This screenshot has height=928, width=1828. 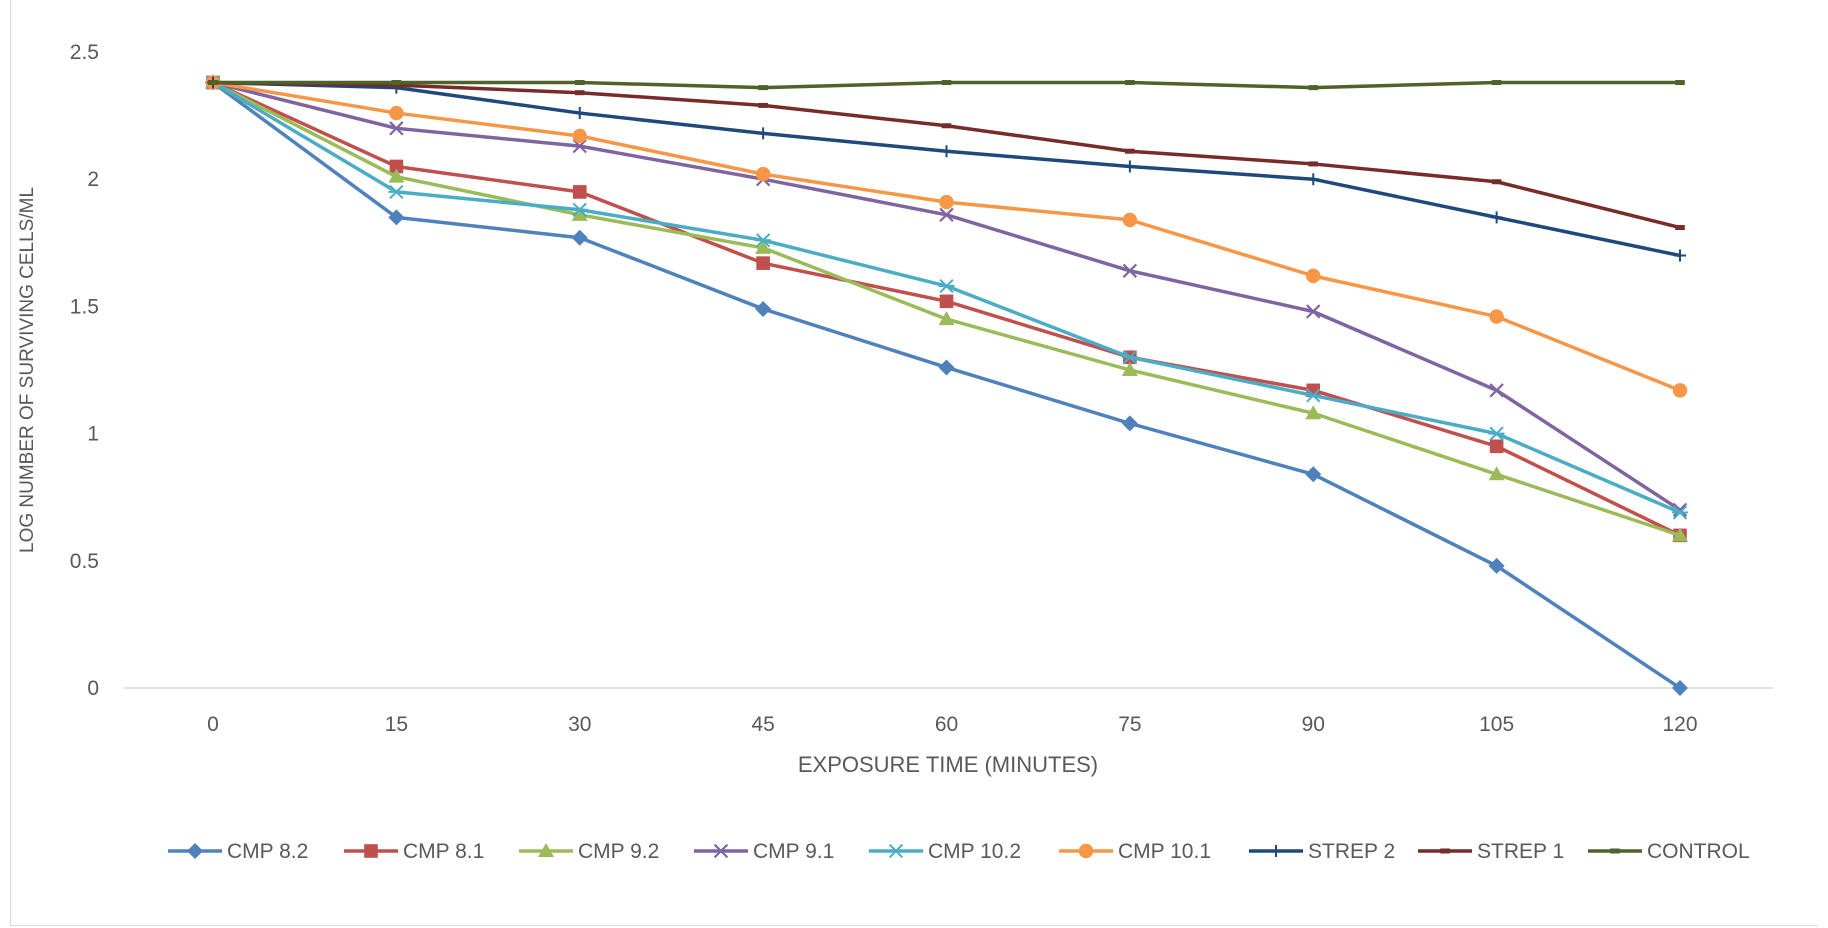 What do you see at coordinates (84, 52) in the screenshot?
I see `y-tick-label: 2.5` at bounding box center [84, 52].